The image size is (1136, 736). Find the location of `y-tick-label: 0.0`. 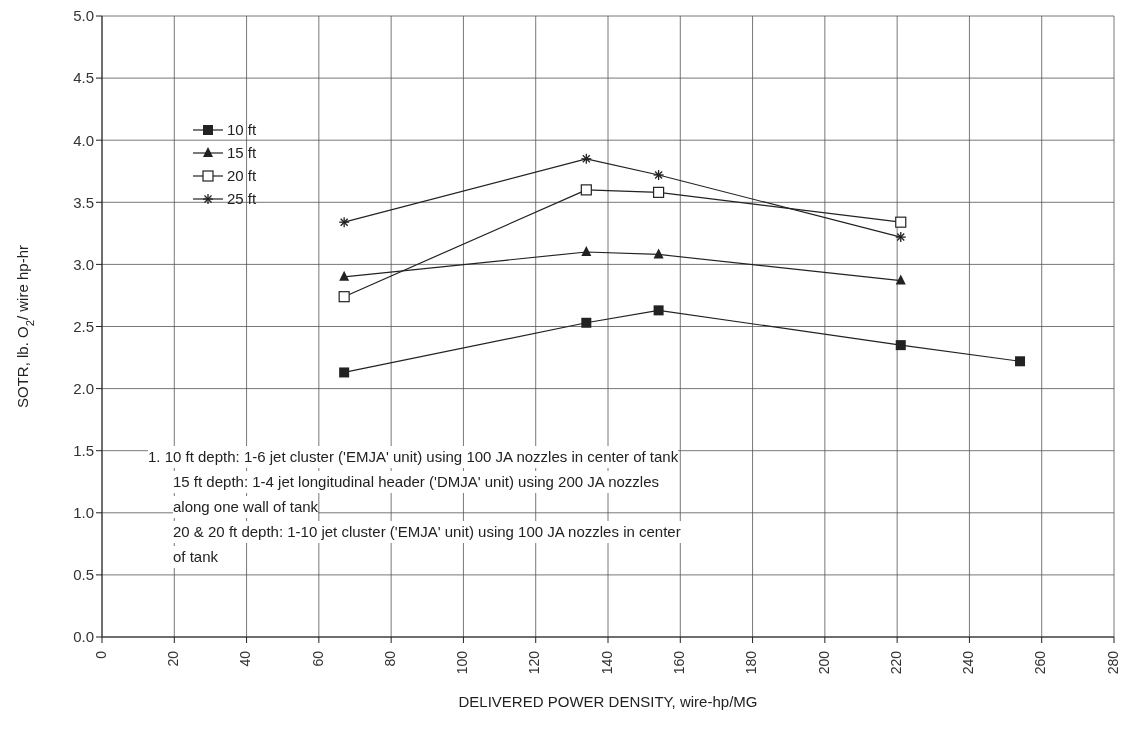

y-tick-label: 0.0 is located at coordinates (83, 637).